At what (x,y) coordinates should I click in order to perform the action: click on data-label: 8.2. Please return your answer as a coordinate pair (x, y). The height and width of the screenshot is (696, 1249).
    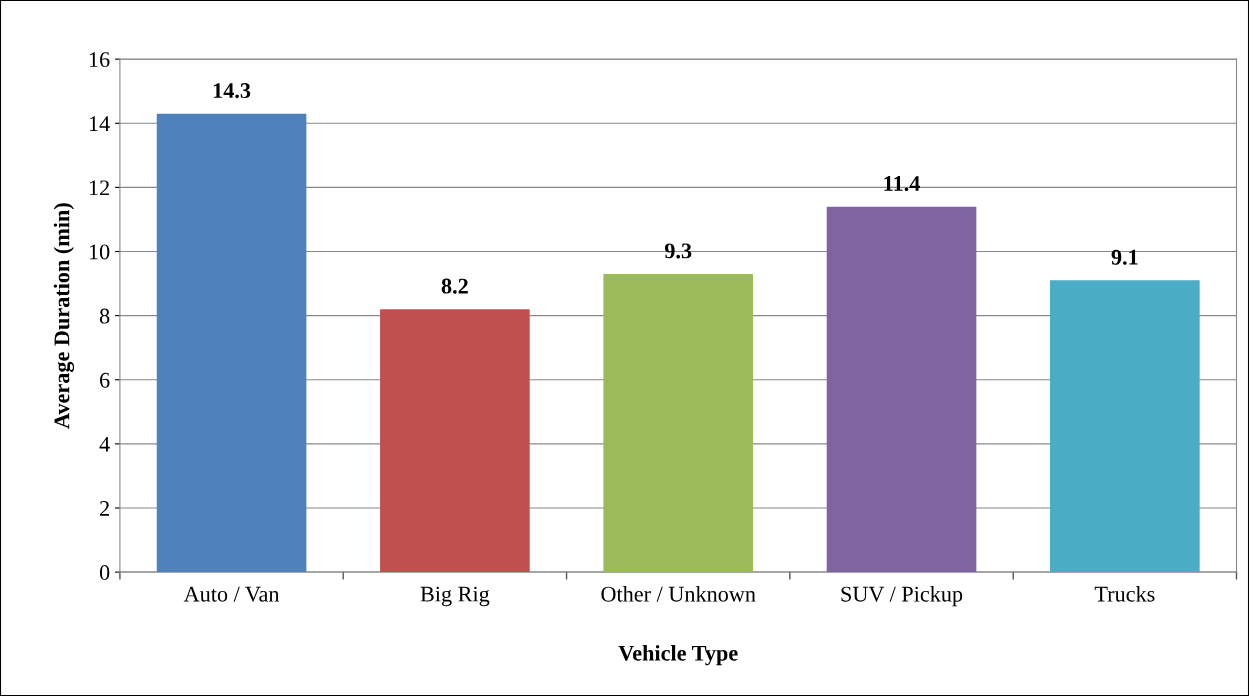
    Looking at the image, I should click on (454, 286).